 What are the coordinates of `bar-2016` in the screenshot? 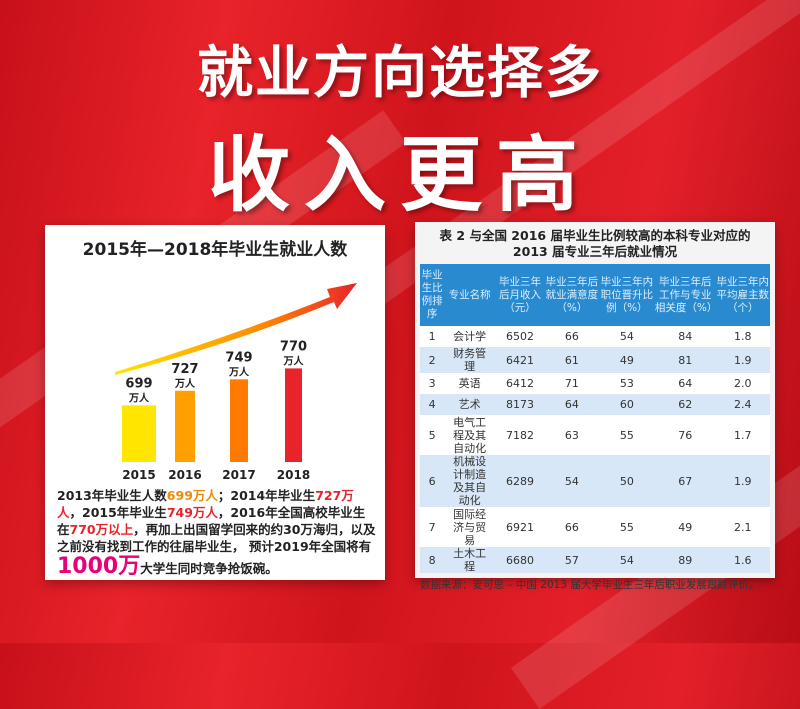 It's located at (185, 426).